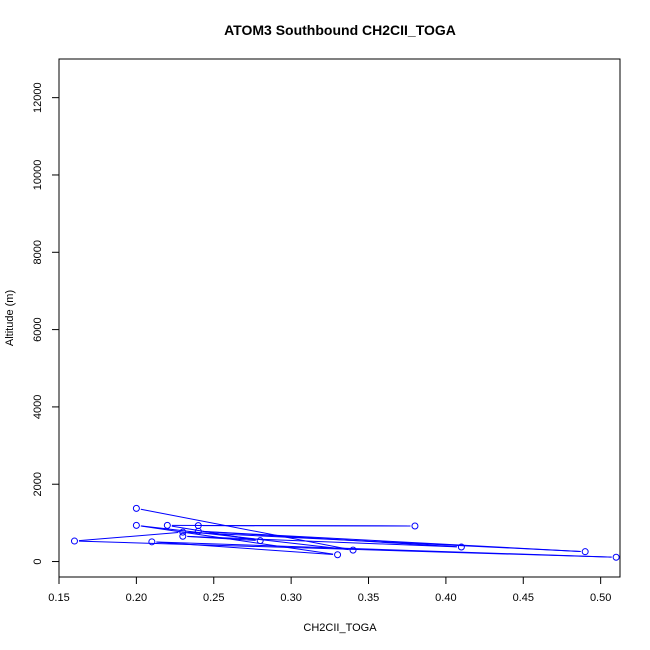 The image size is (650, 650). Describe the element at coordinates (445, 598) in the screenshot. I see `x-tick-label: 0.40` at that location.